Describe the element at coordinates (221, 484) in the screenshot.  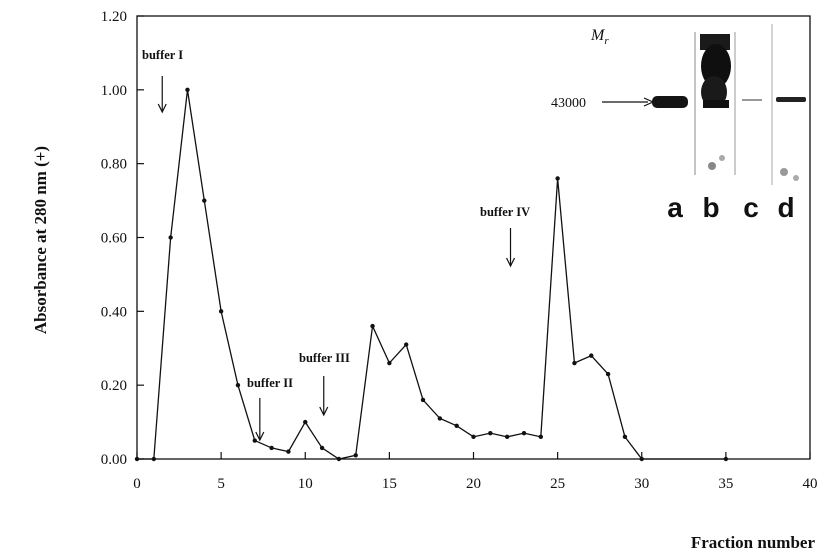
I see `x-tick-label: 5` at that location.